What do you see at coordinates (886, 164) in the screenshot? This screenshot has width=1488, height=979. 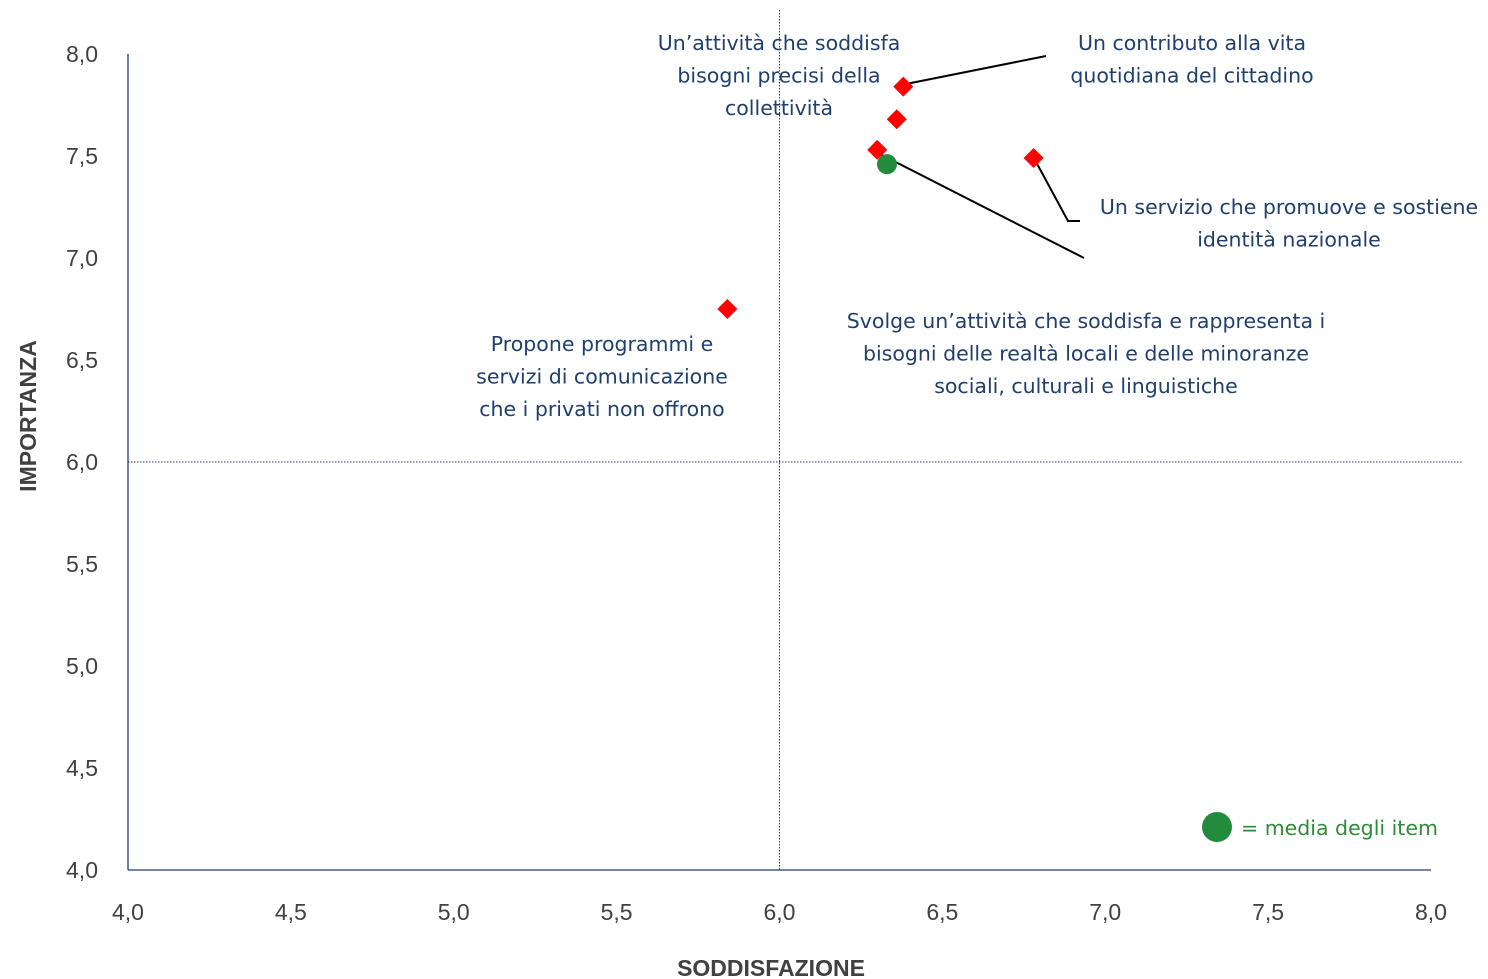 I see `mean-point` at bounding box center [886, 164].